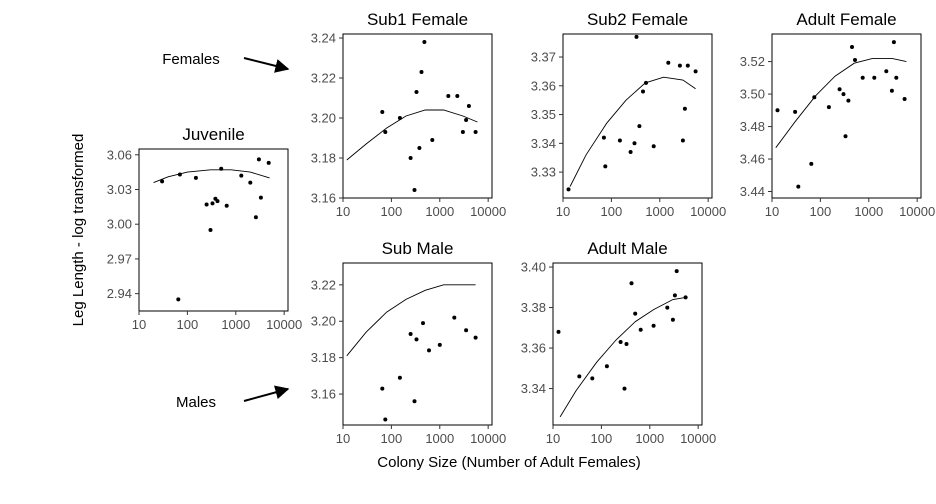 Image resolution: width=936 pixels, height=504 pixels. What do you see at coordinates (508, 462) in the screenshot?
I see `x-axis-label: Colony Size (Number of Adult Females)` at bounding box center [508, 462].